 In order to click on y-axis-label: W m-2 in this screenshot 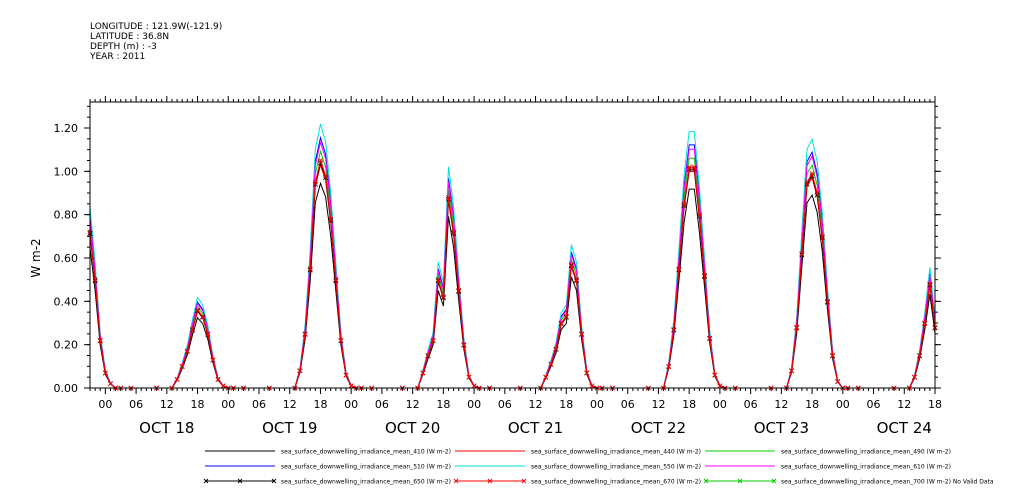, I will do `click(36, 257)`.